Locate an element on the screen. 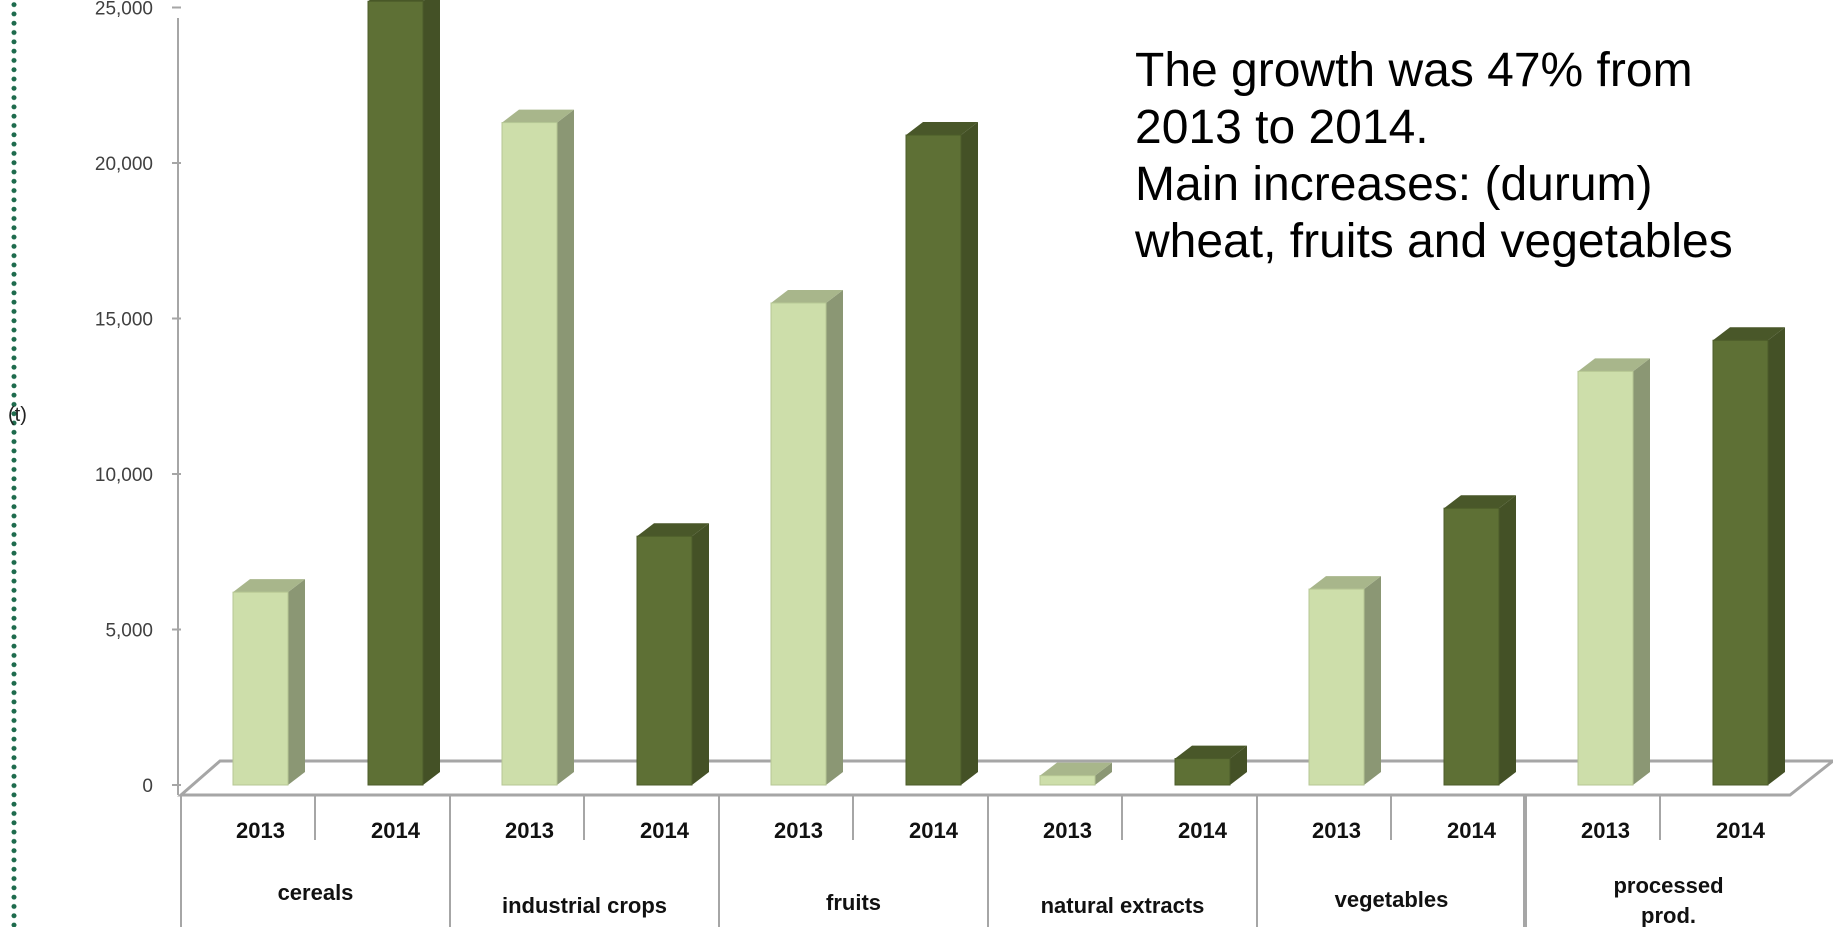 Image resolution: width=1833 pixels, height=927 pixels. y-tick-label: 0 is located at coordinates (147, 786).